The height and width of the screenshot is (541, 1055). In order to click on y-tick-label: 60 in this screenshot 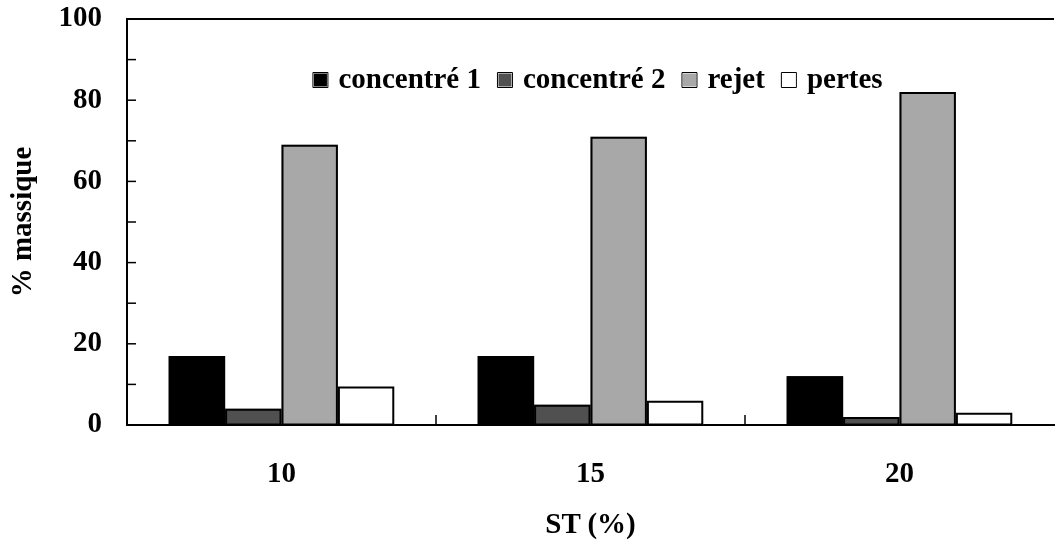, I will do `click(87, 178)`.